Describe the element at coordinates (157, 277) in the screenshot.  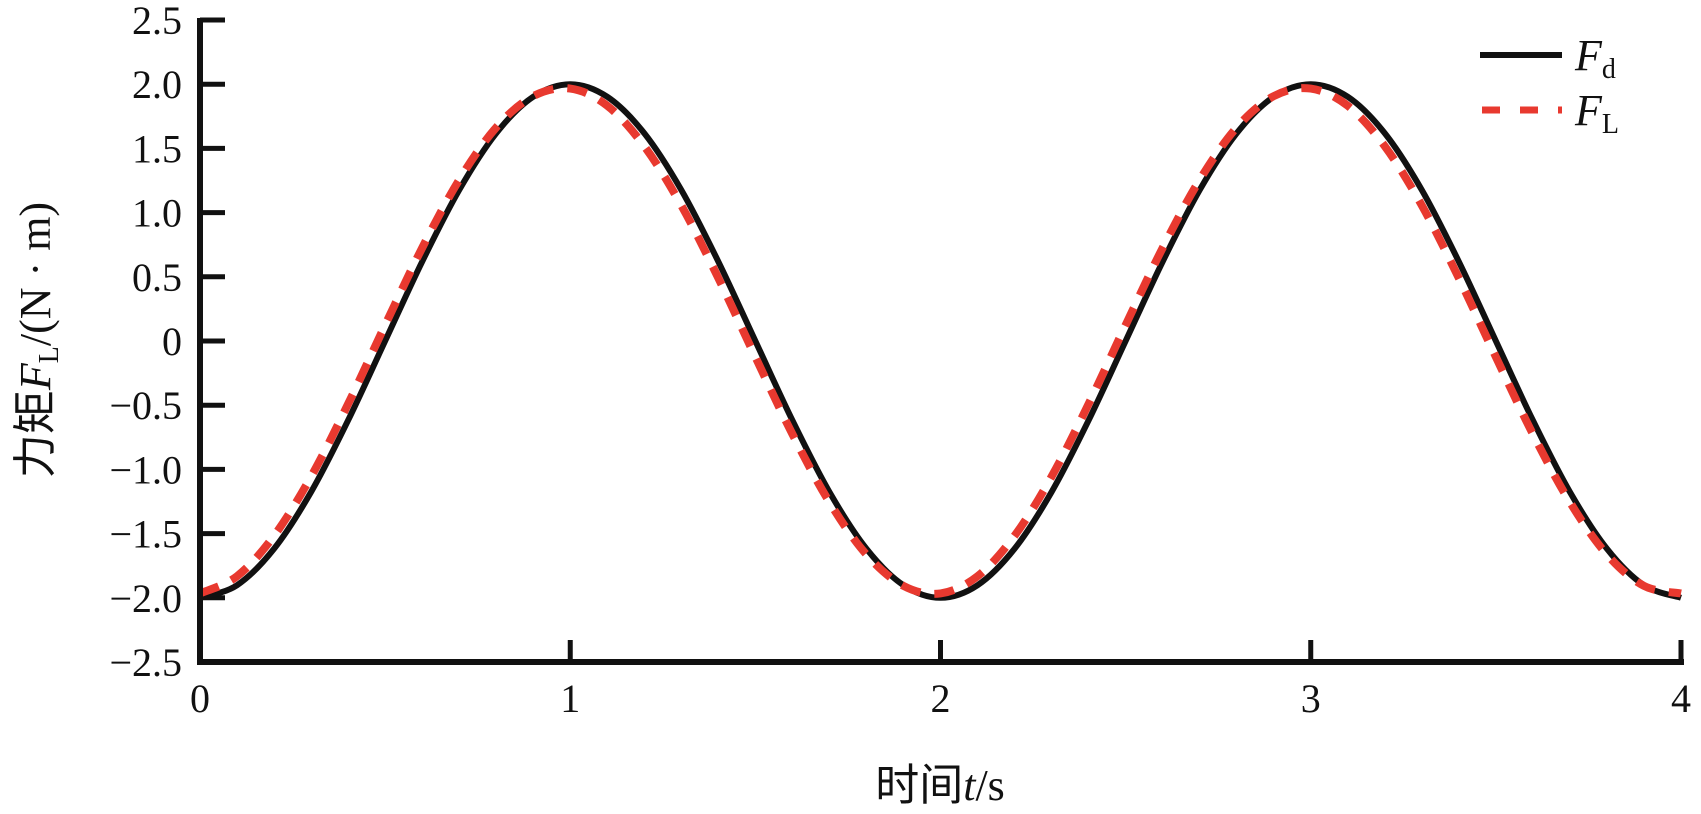
I see `y-tick-label: 0.5` at that location.